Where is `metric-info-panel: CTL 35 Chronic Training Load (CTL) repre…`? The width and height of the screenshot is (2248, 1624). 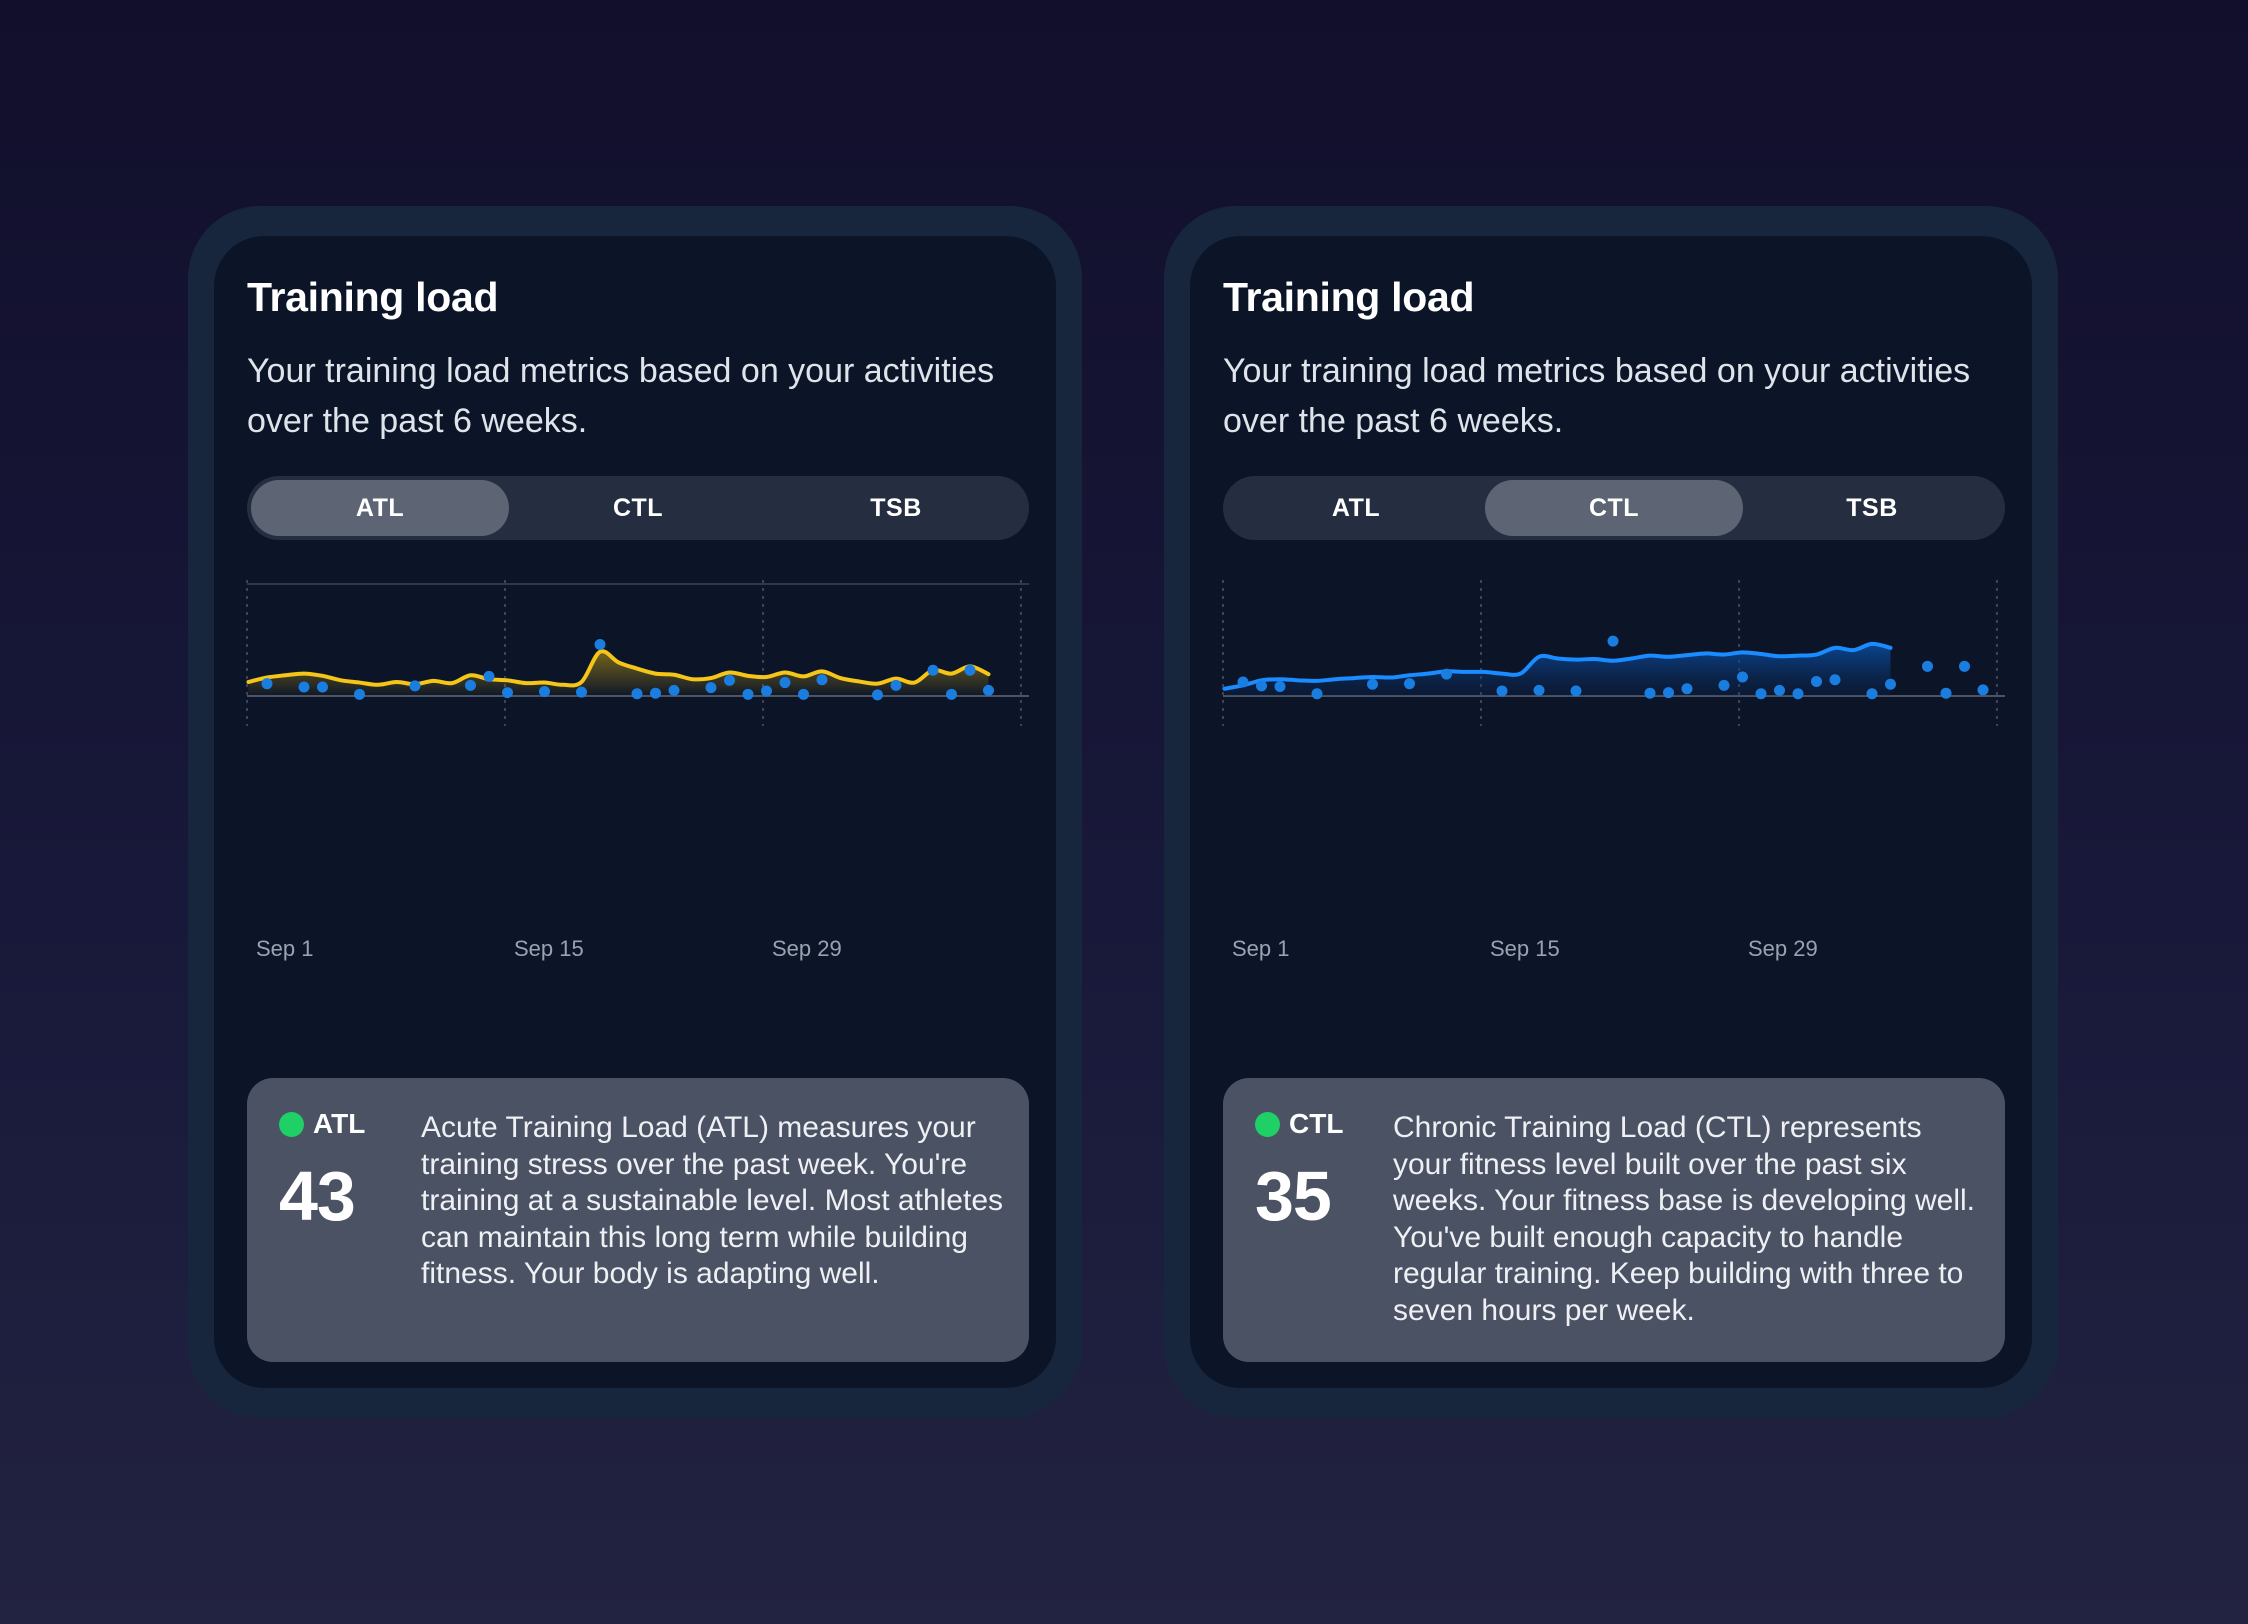
metric-info-panel: CTL 35 Chronic Training Load (CTL) repre… is located at coordinates (1614, 1220).